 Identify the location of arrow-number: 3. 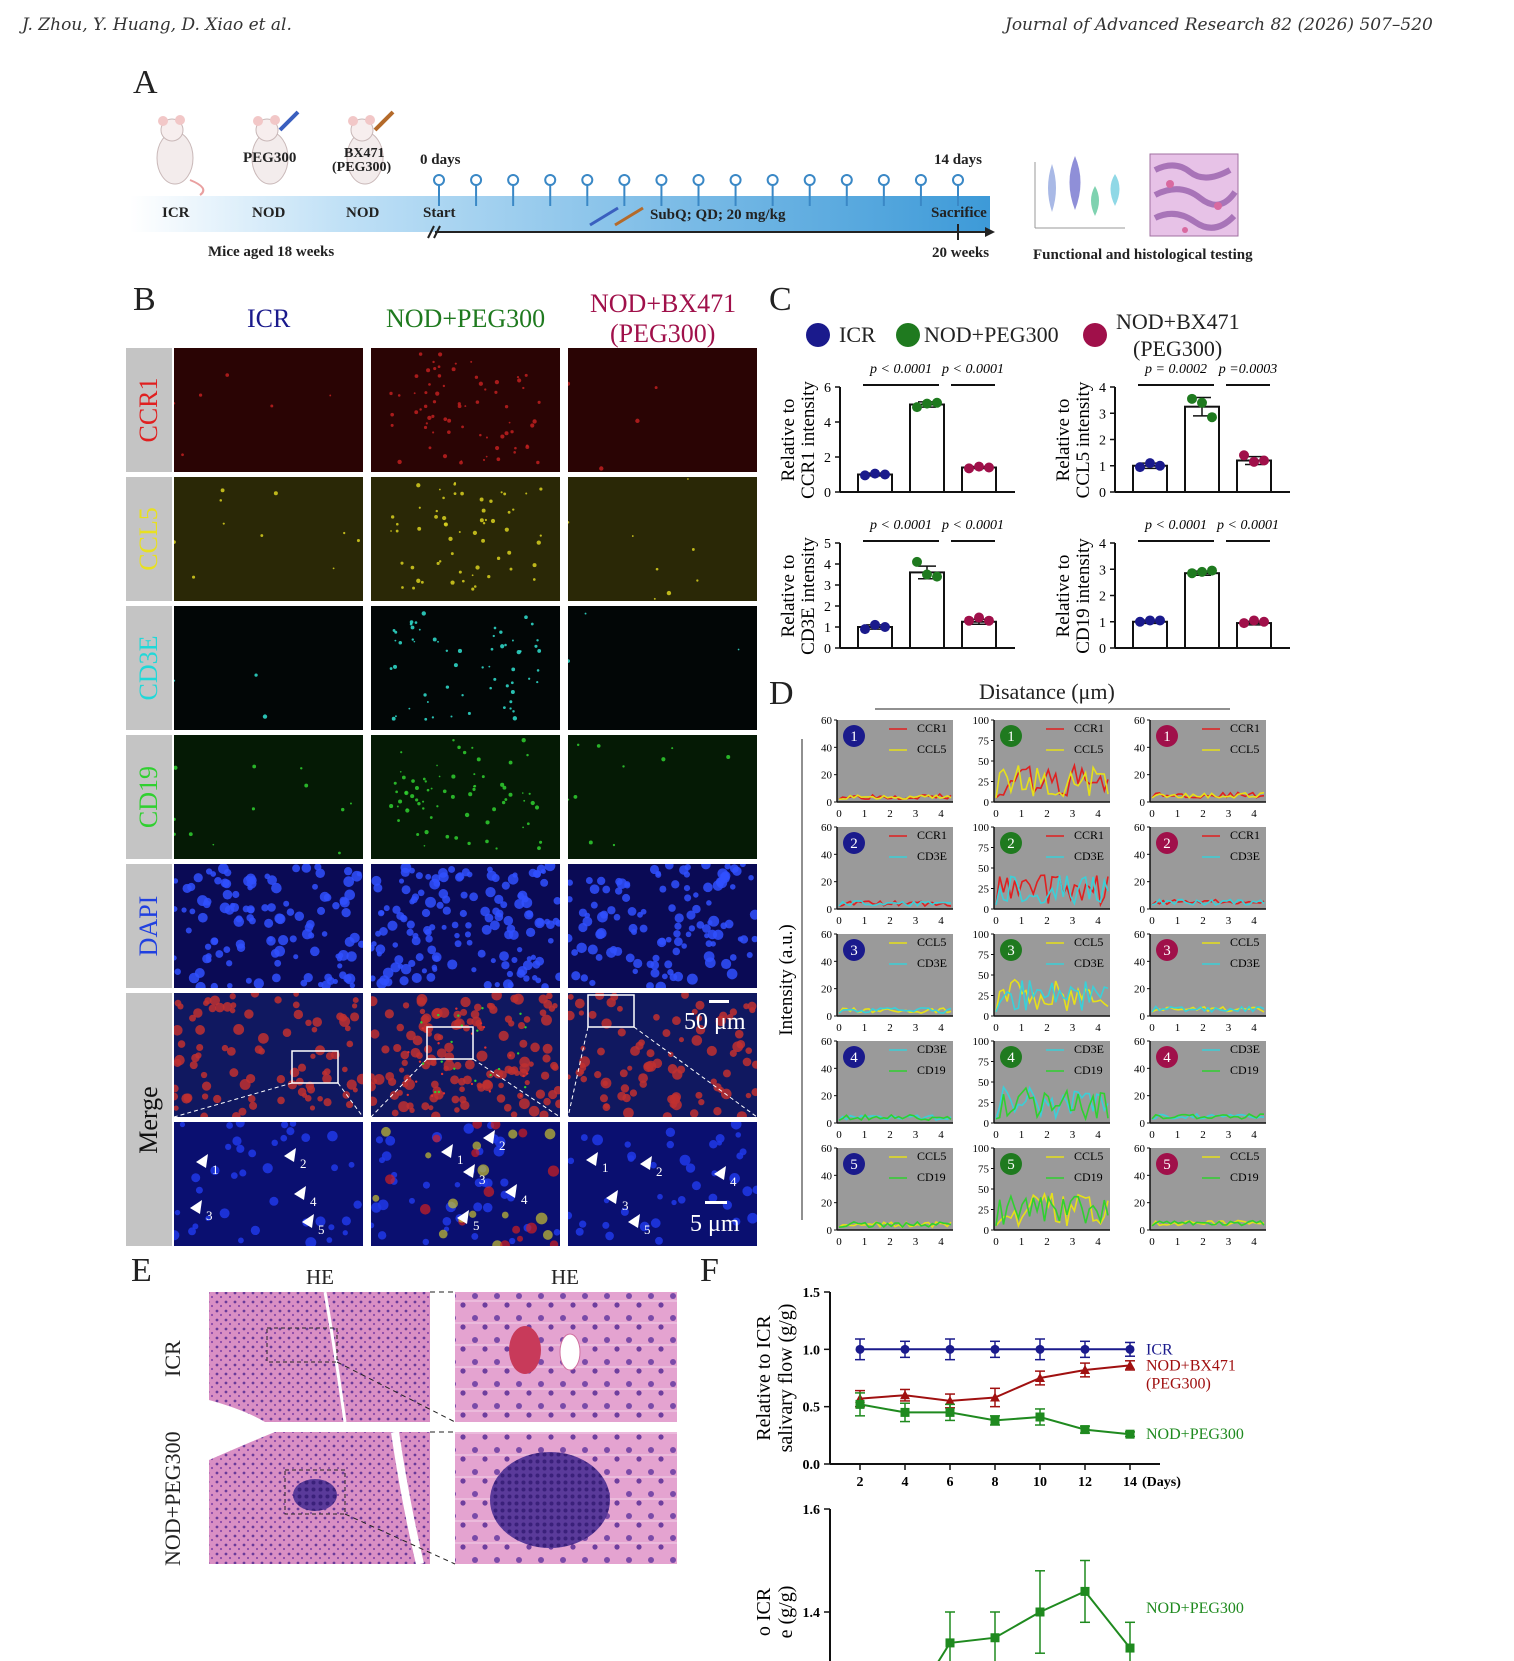
(625, 1205).